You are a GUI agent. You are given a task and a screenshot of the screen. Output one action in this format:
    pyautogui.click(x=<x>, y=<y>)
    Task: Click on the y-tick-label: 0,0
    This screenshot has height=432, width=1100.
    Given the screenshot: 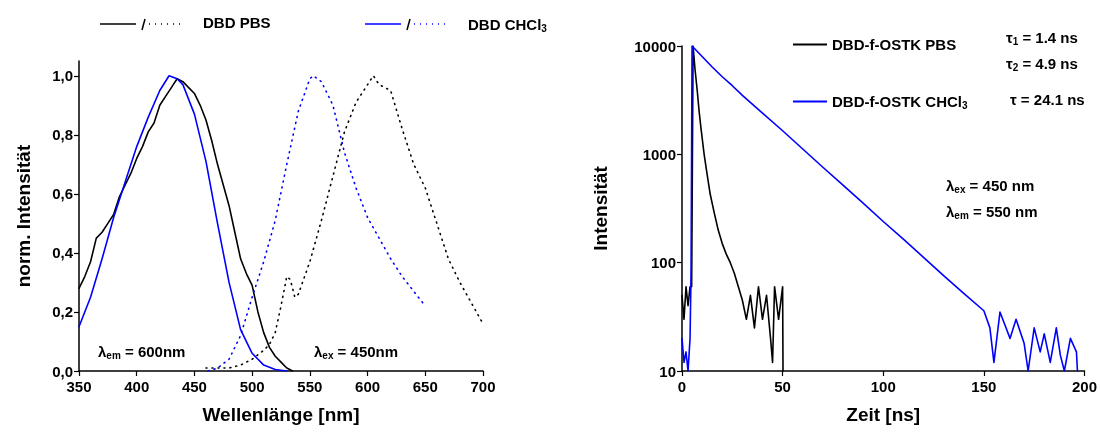 What is the action you would take?
    pyautogui.click(x=62, y=371)
    